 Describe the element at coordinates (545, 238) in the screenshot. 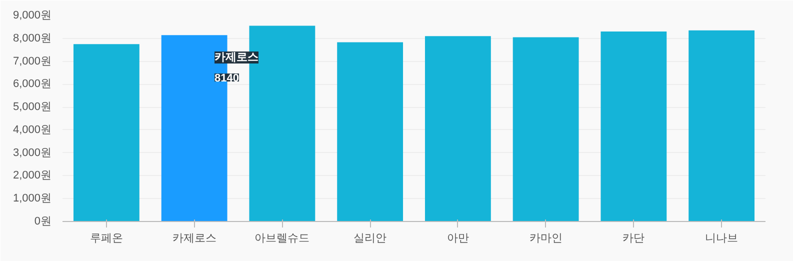

I see `x-tick-label: 카마인` at that location.